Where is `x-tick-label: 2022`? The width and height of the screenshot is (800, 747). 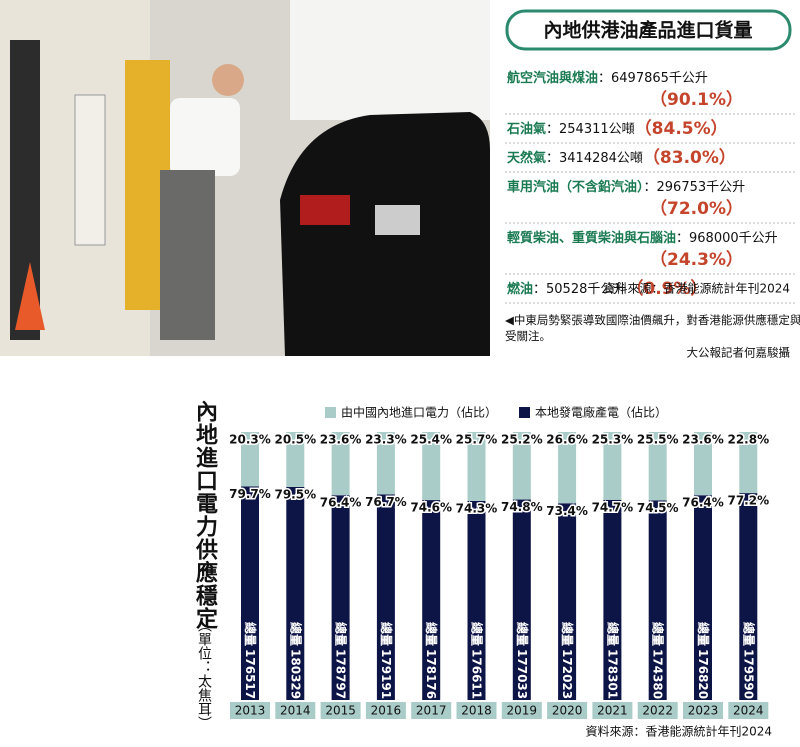
x-tick-label: 2022 is located at coordinates (657, 711).